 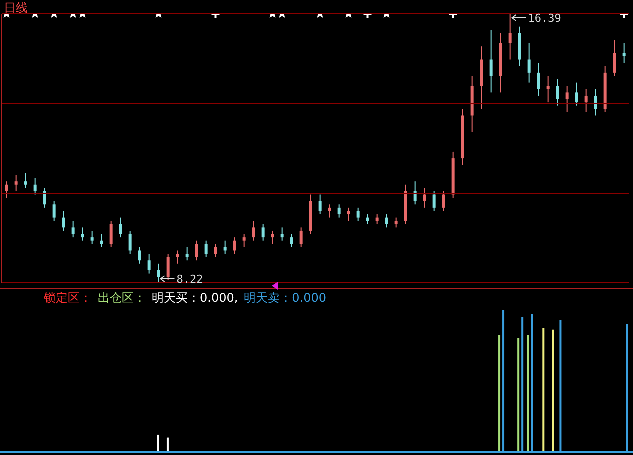 What do you see at coordinates (122, 298) in the screenshot?
I see `text: 出仓区：` at bounding box center [122, 298].